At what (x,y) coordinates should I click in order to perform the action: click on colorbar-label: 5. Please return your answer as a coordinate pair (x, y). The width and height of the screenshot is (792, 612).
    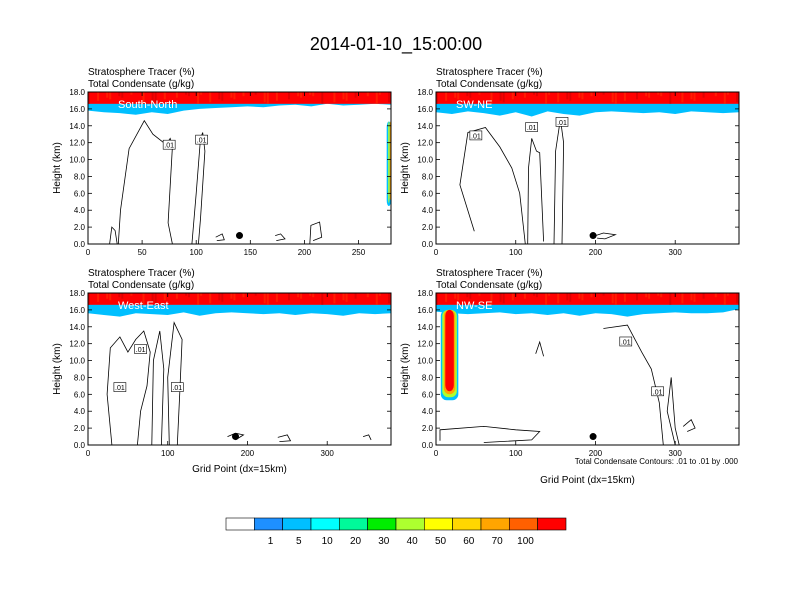
    Looking at the image, I should click on (299, 541).